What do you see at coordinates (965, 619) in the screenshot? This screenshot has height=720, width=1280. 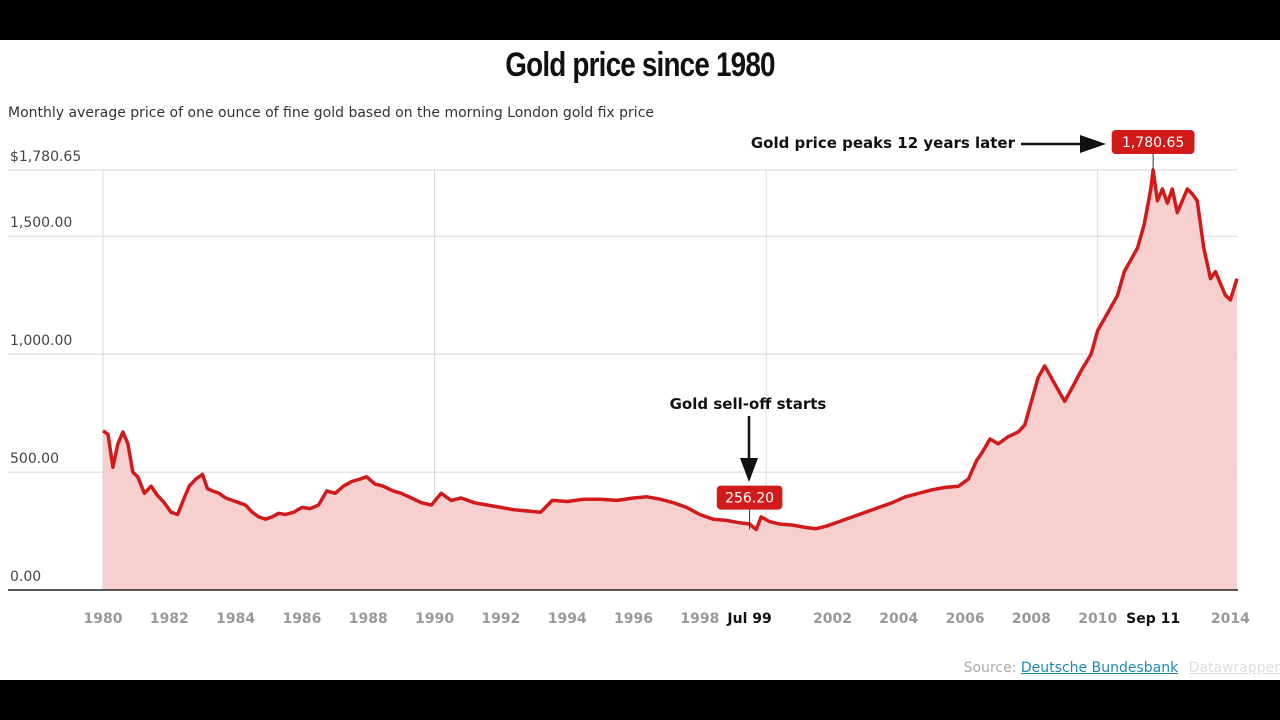 I see `x-tick-label: 2006` at bounding box center [965, 619].